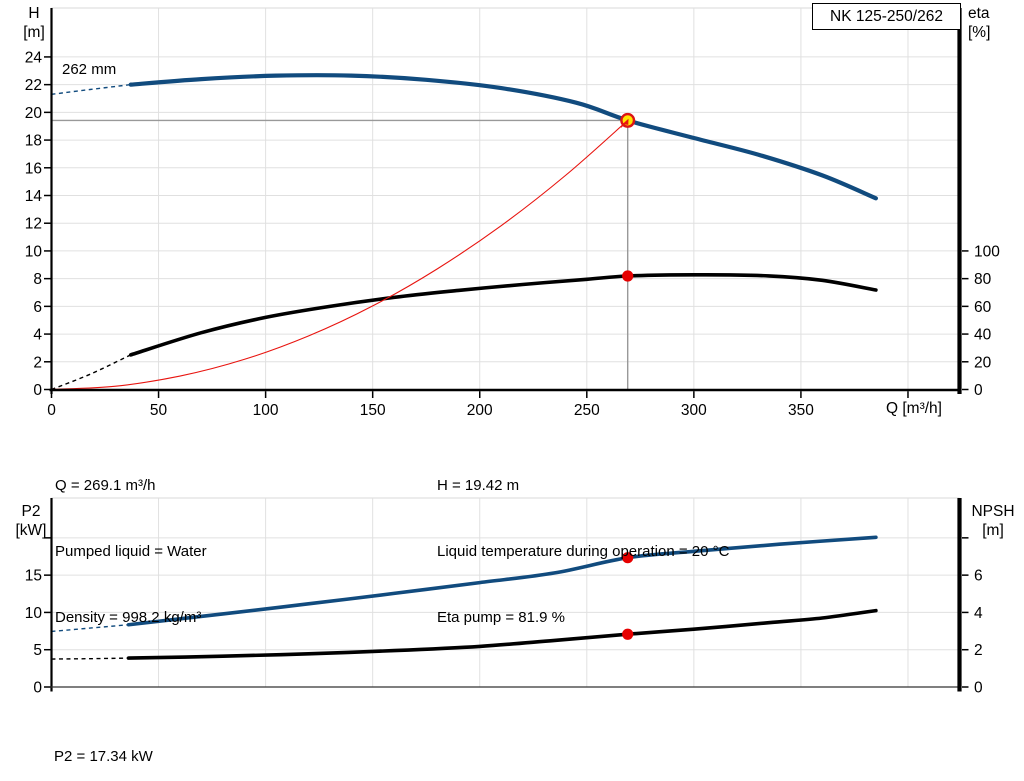  I want to click on data-line-density: Density = 998.2 kg/m³, so click(128, 617).